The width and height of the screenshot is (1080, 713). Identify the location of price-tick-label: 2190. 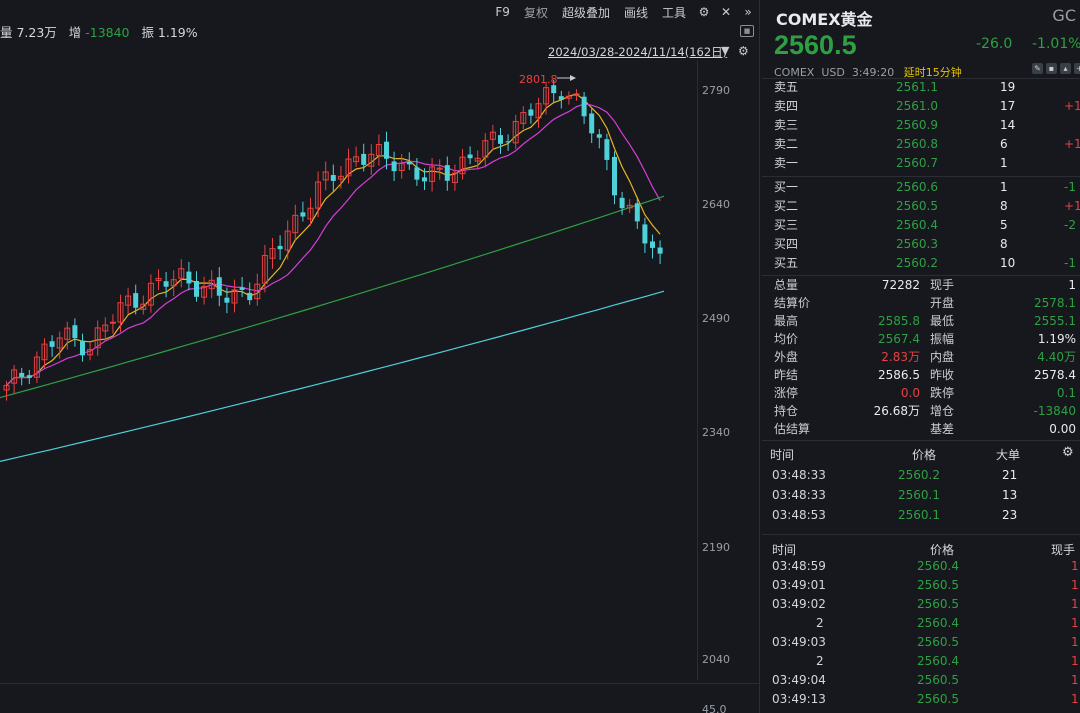
(716, 547).